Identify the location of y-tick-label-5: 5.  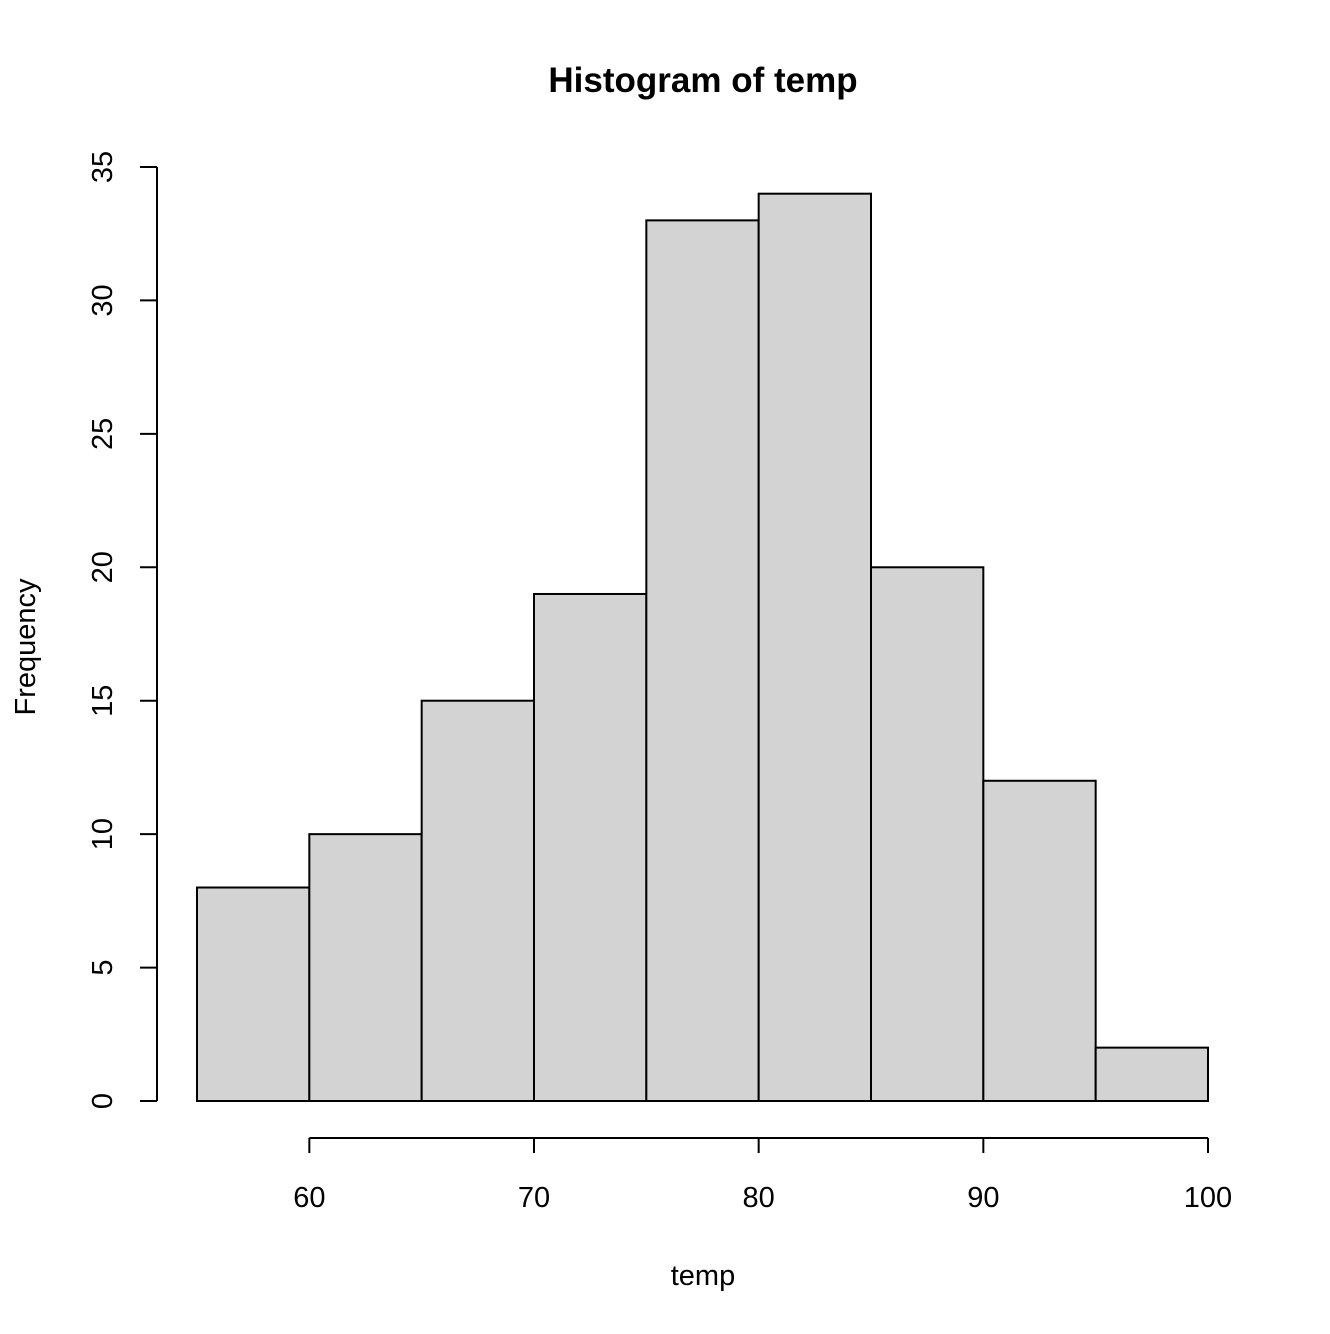
(103, 968).